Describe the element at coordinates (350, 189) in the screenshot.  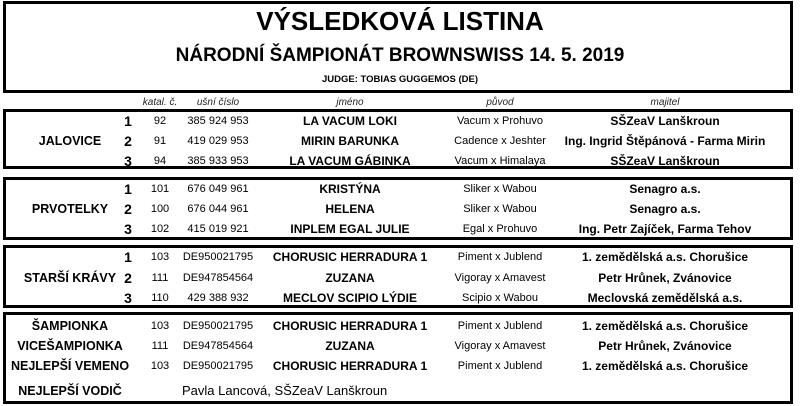
I see `animal-name: KRISTÝNA` at that location.